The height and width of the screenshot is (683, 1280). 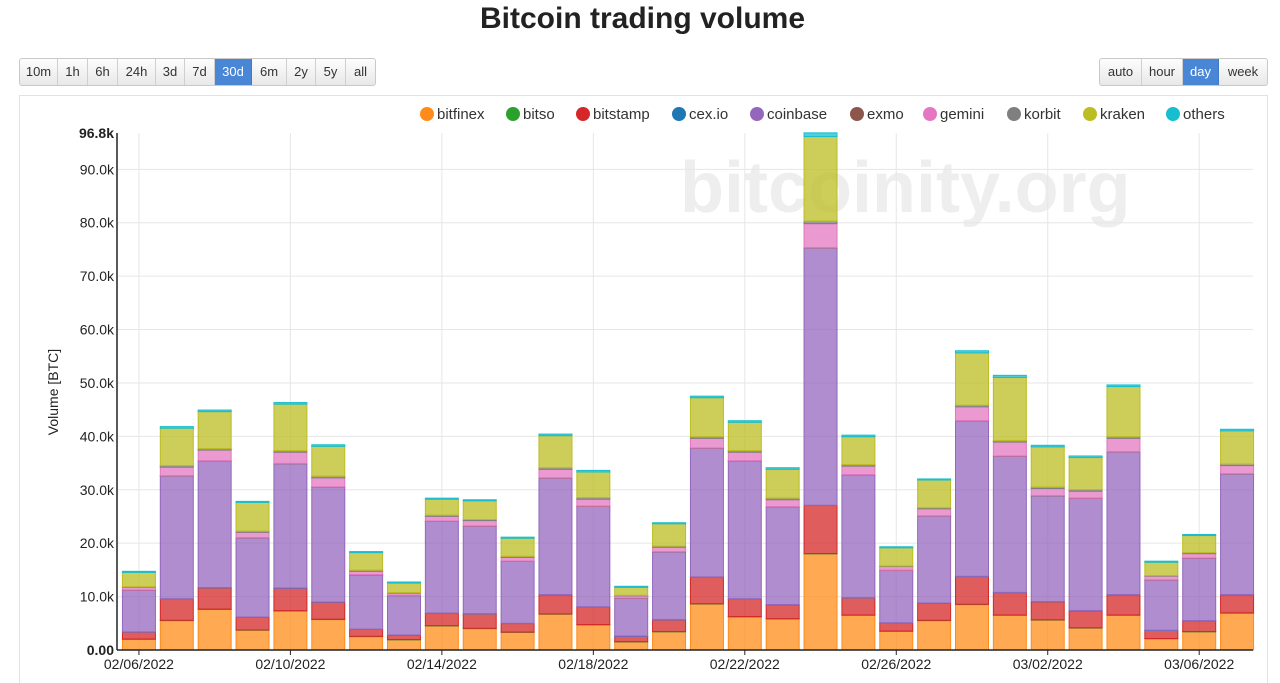 I want to click on period-10m-button: 10m, so click(x=39, y=72).